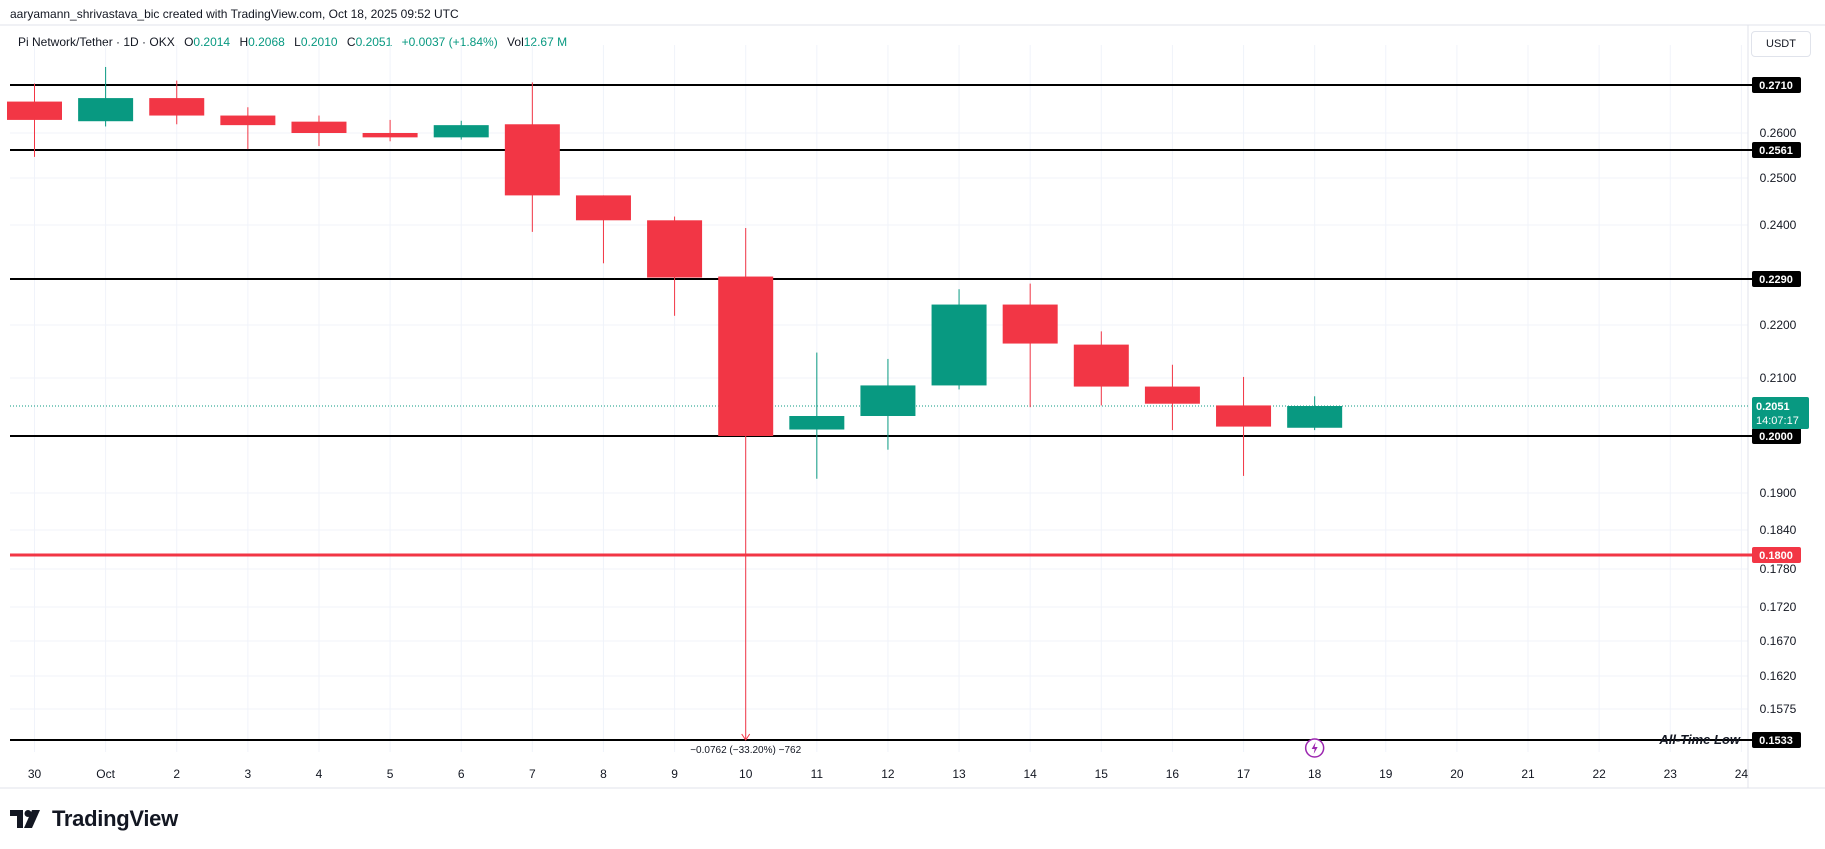 This screenshot has height=849, width=1825. I want to click on time-tick-label: 24, so click(1742, 774).